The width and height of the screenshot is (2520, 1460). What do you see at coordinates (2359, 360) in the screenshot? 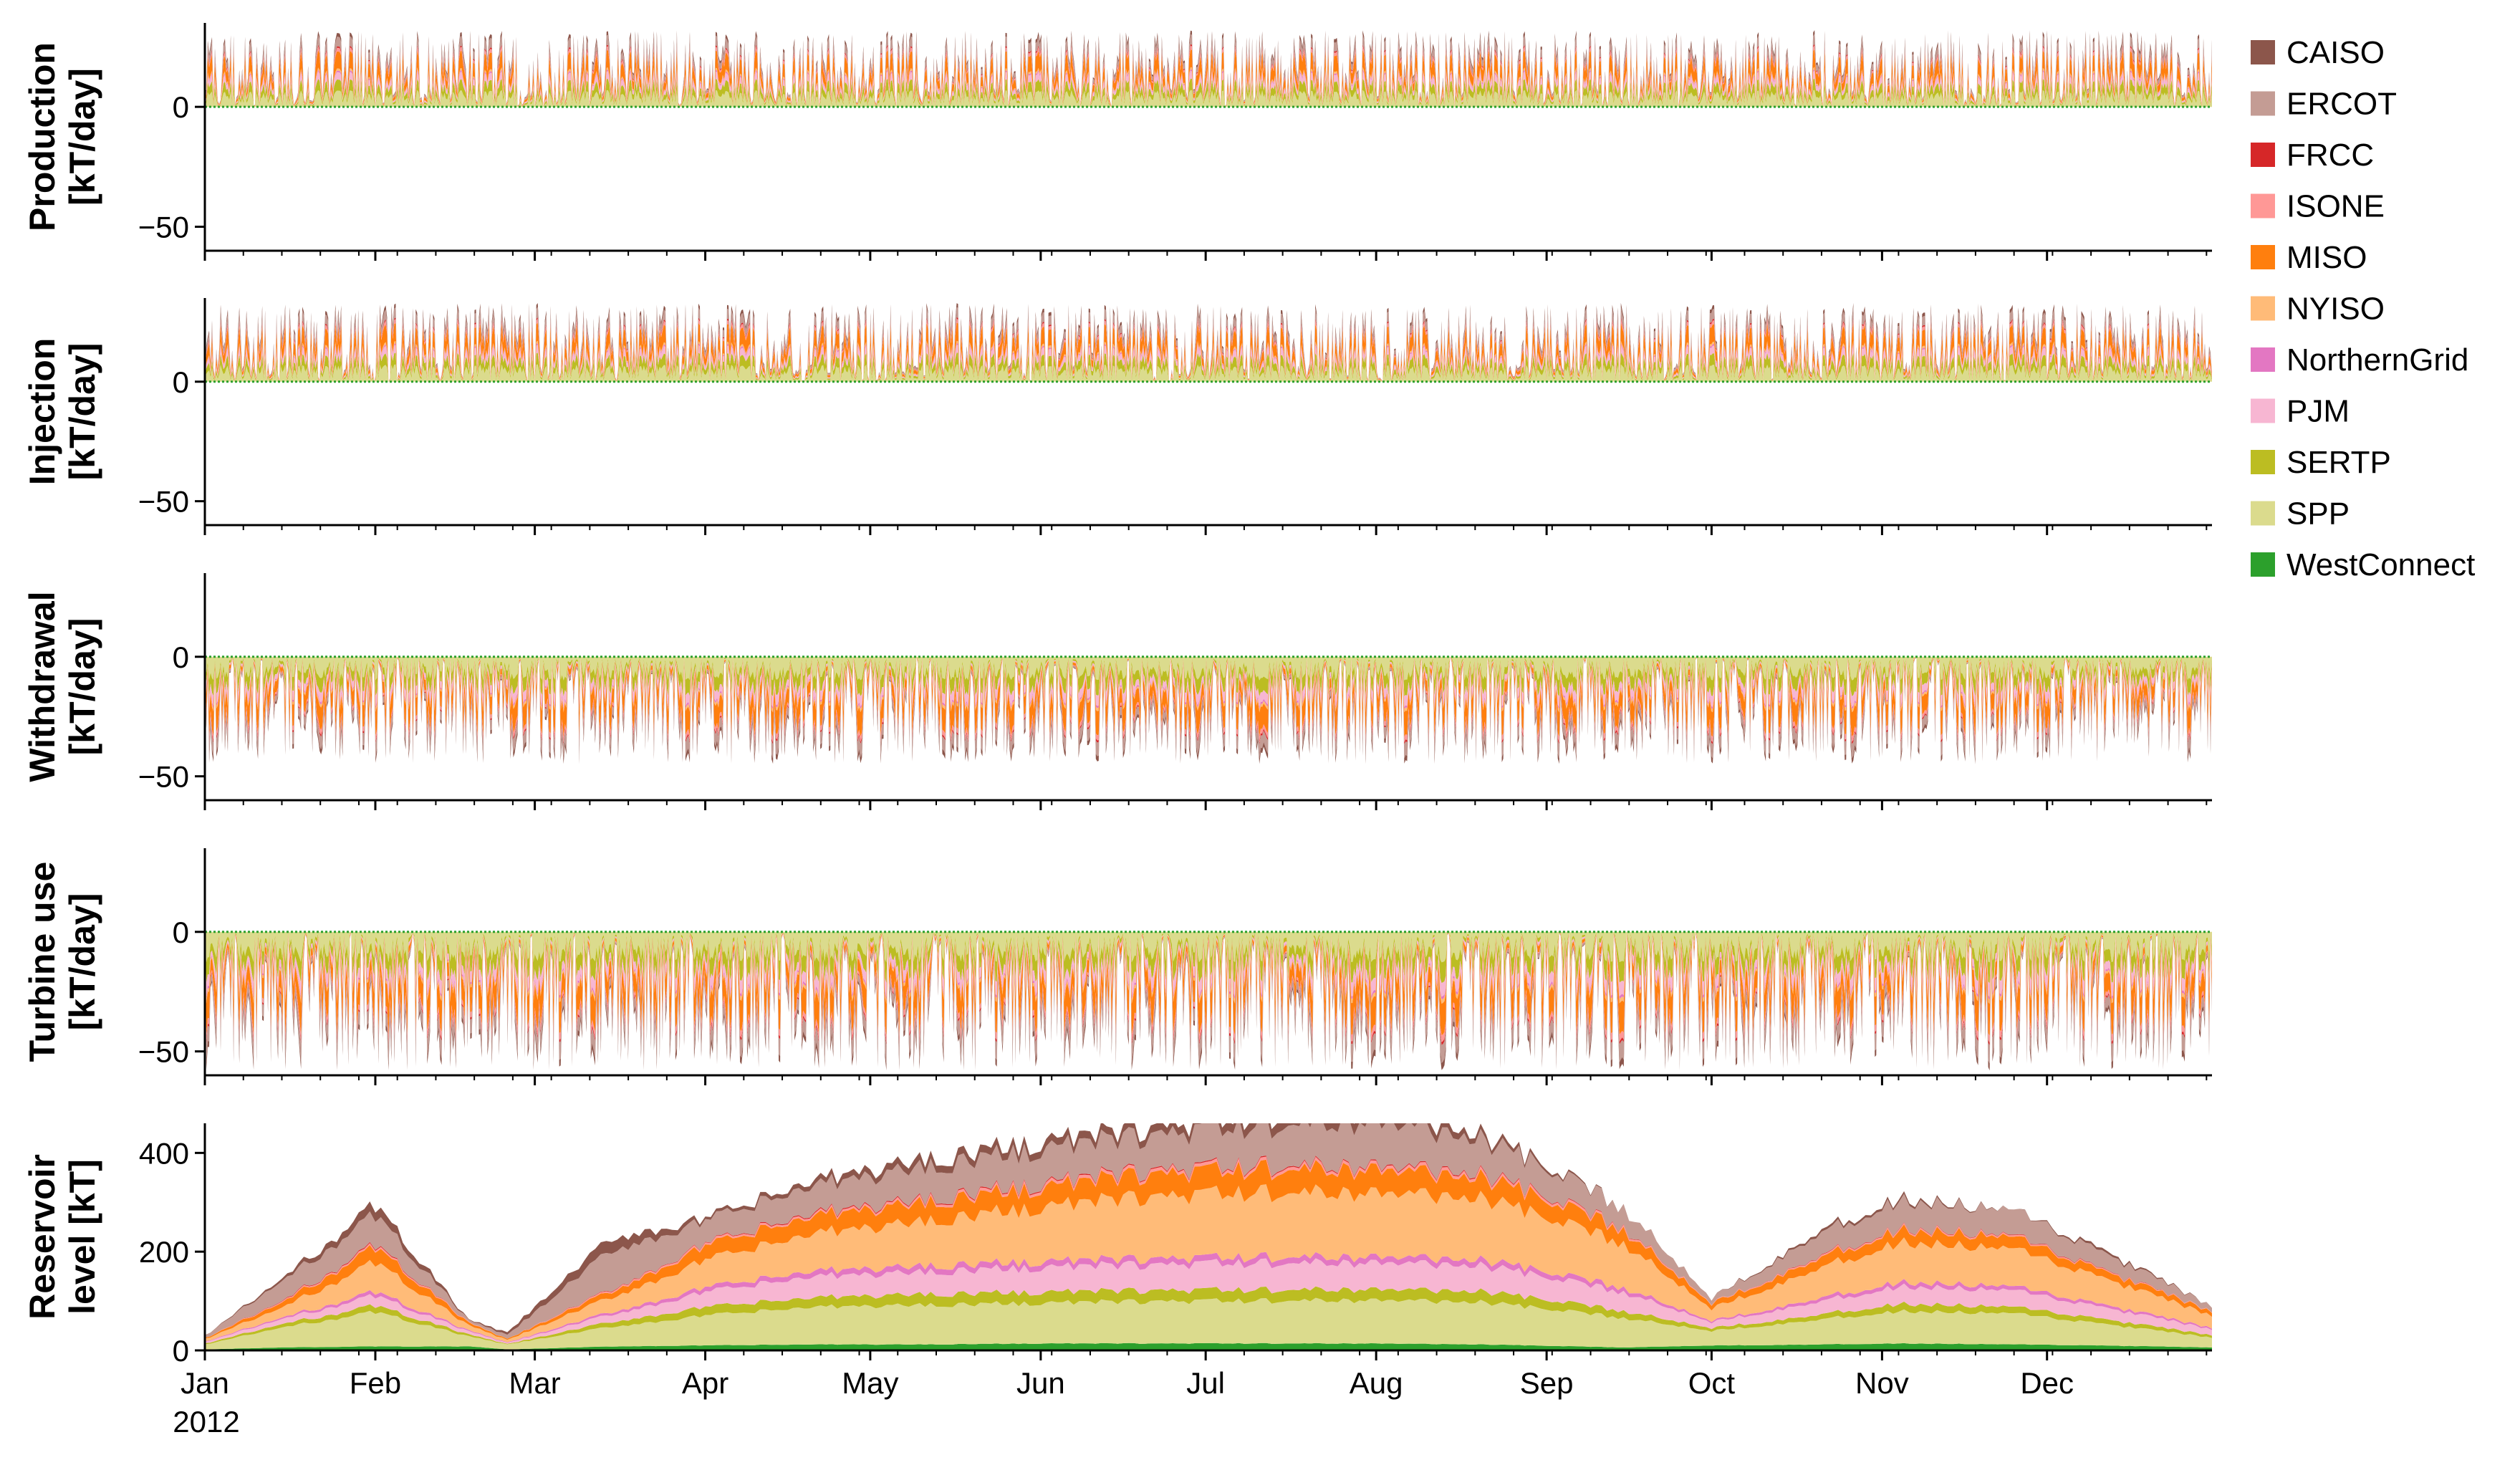
I see `legend-item-NorthernGrid: NorthernGrid` at bounding box center [2359, 360].